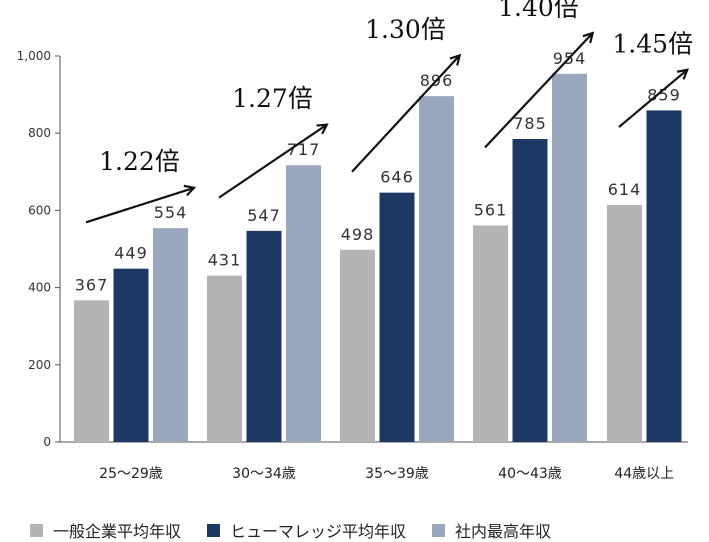 The height and width of the screenshot is (542, 709). Describe the element at coordinates (530, 474) in the screenshot. I see `x-tick-label: 40～43歳` at that location.